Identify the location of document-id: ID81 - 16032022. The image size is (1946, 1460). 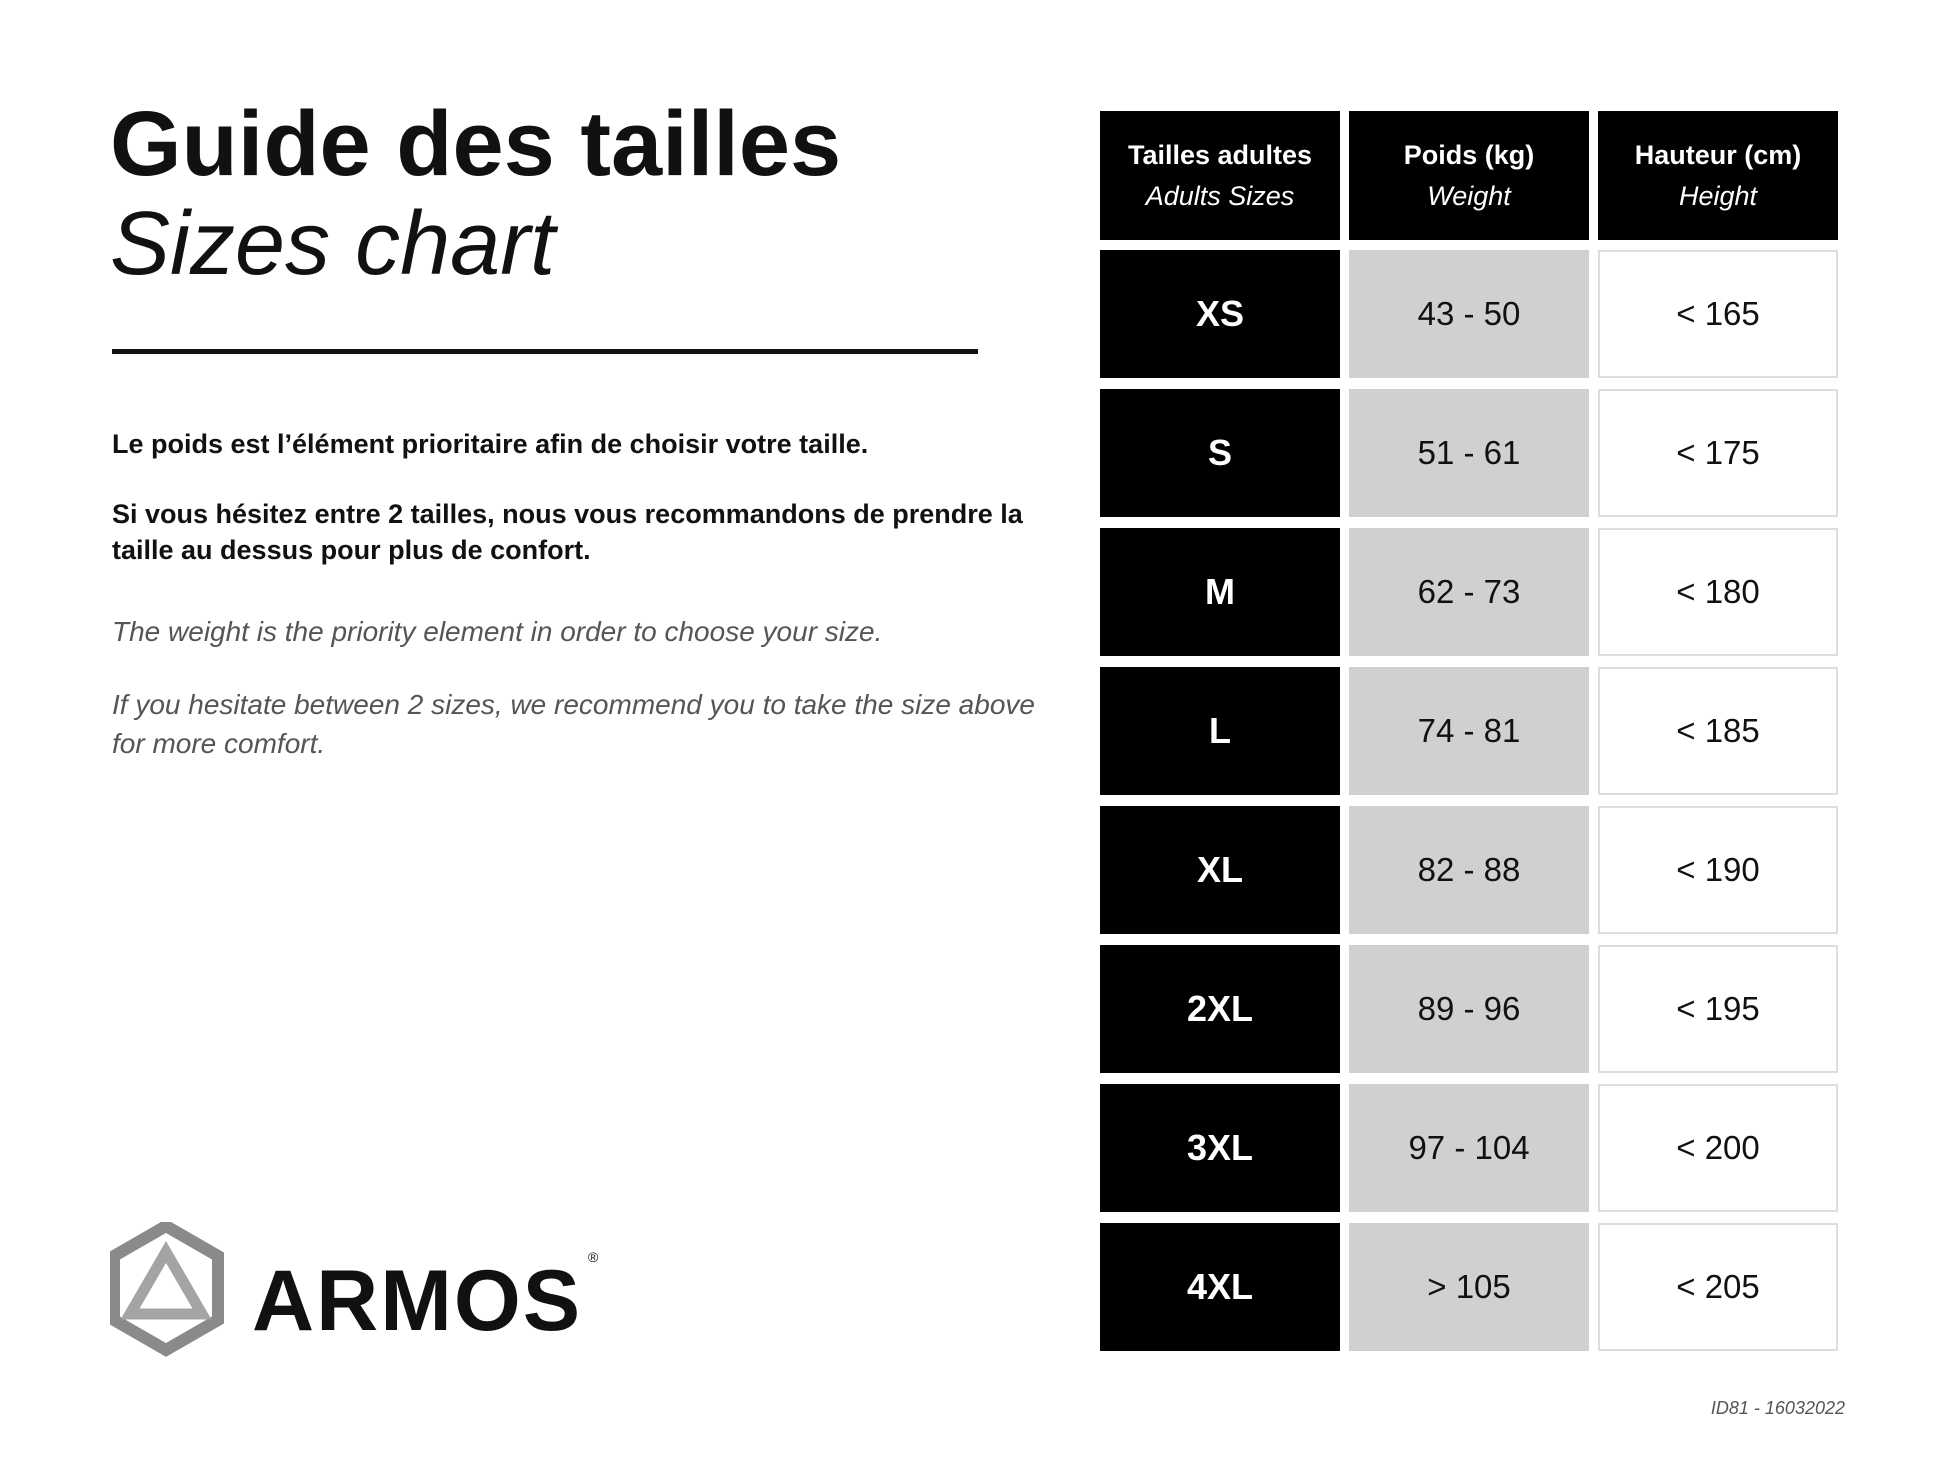
(1777, 1408).